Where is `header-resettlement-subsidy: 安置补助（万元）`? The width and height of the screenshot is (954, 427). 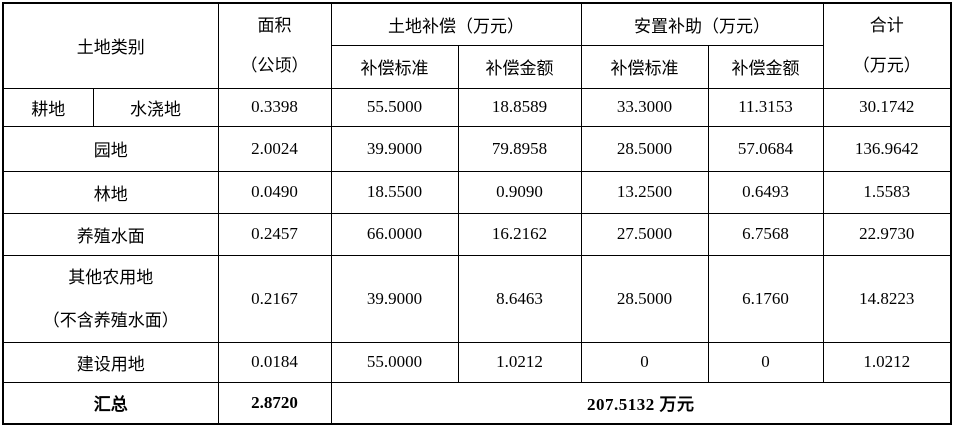 header-resettlement-subsidy: 安置补助（万元） is located at coordinates (702, 24).